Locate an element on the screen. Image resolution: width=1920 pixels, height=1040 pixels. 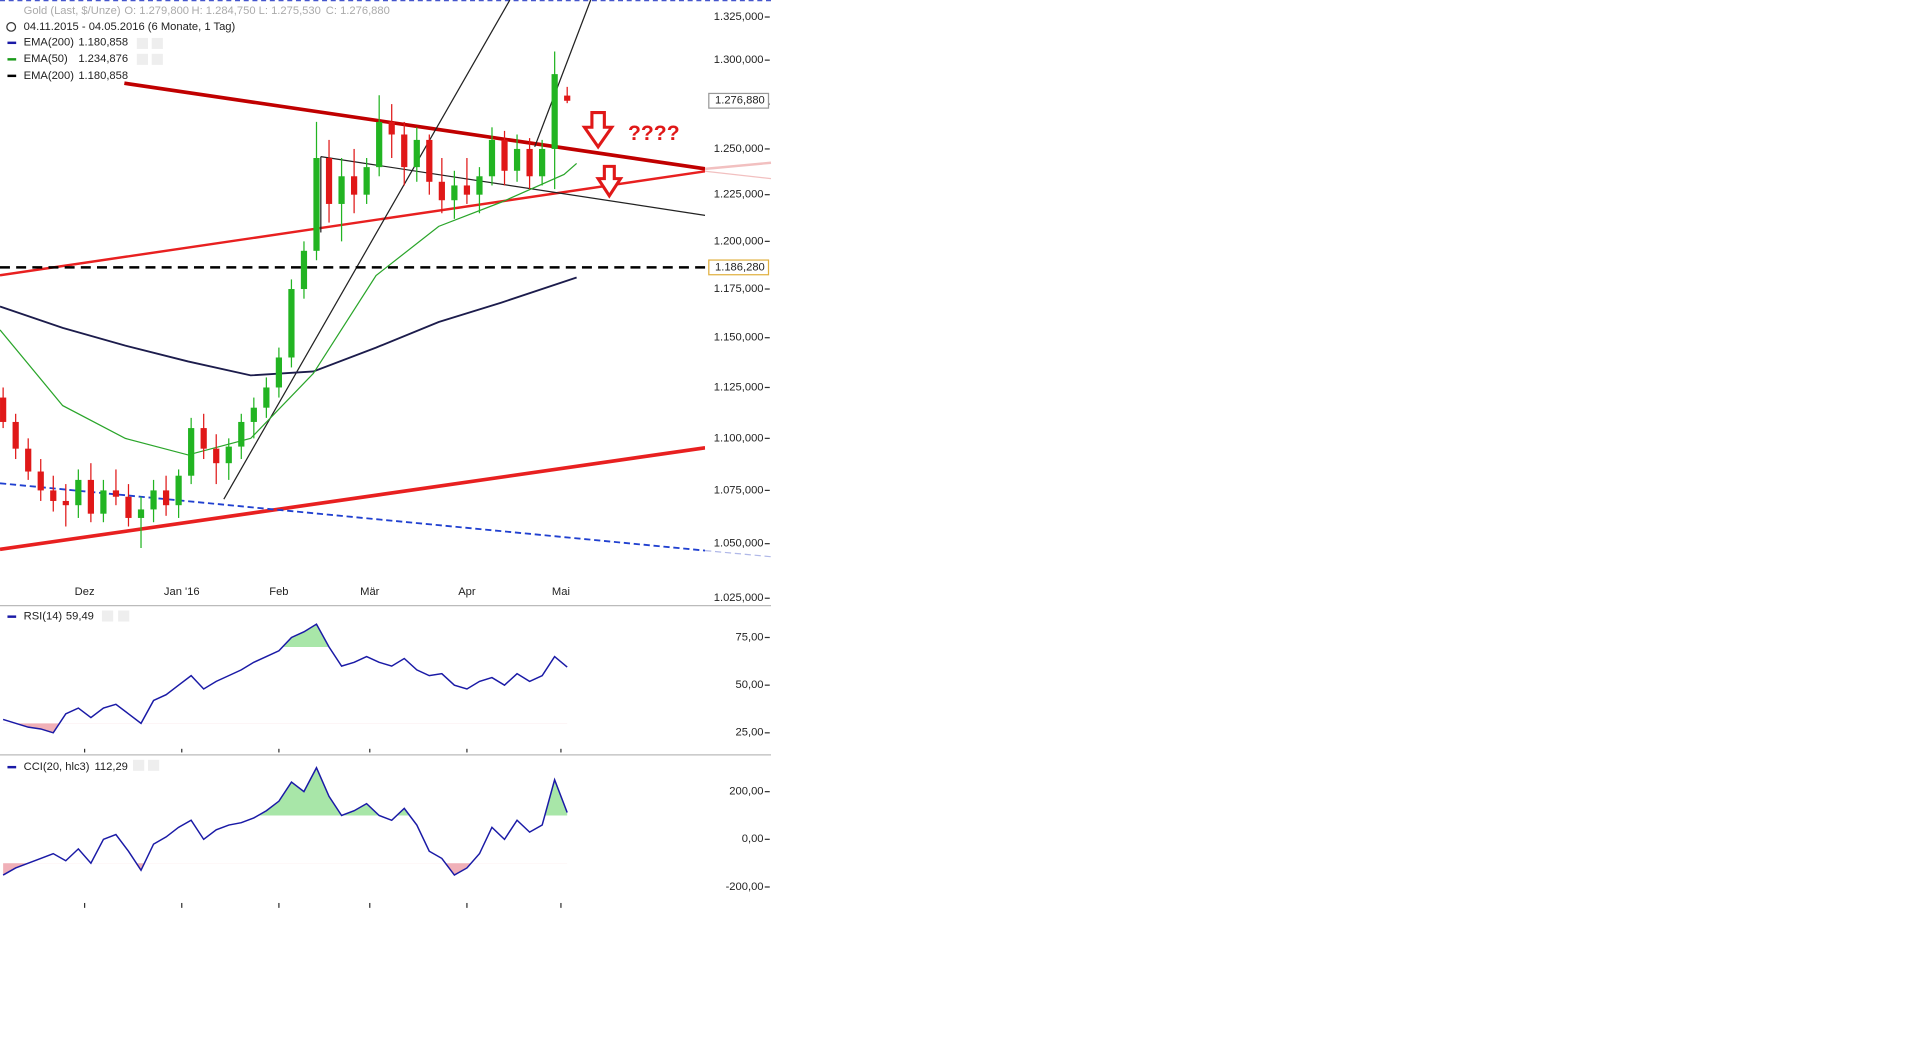
indicator-name: CCI(20, hlc3) is located at coordinates (57, 767).